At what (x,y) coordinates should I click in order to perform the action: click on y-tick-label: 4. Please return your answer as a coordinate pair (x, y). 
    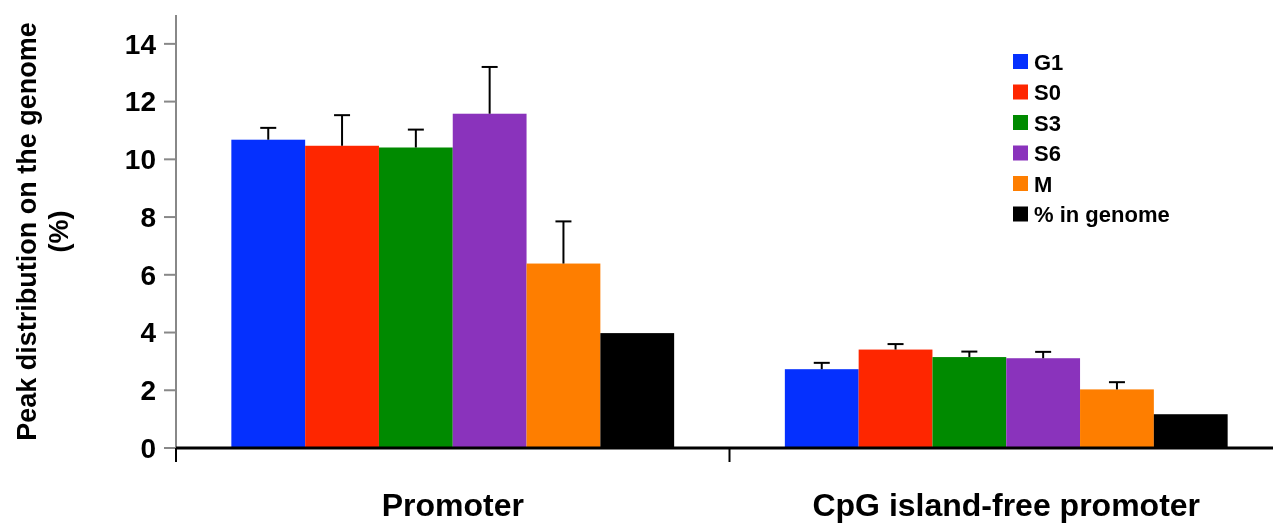
    Looking at the image, I should click on (148, 333).